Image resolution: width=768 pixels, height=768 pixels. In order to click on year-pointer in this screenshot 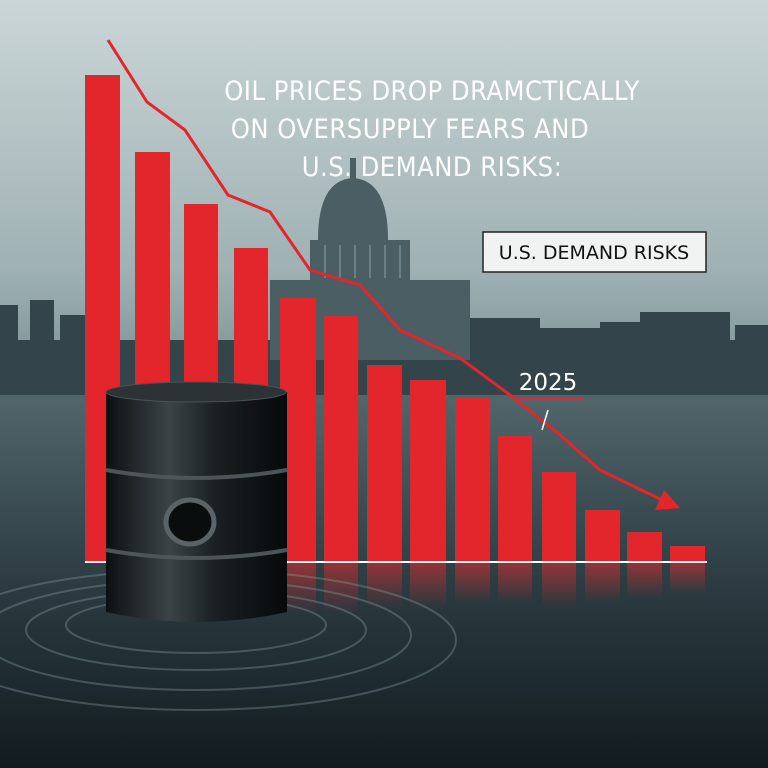, I will do `click(545, 420)`.